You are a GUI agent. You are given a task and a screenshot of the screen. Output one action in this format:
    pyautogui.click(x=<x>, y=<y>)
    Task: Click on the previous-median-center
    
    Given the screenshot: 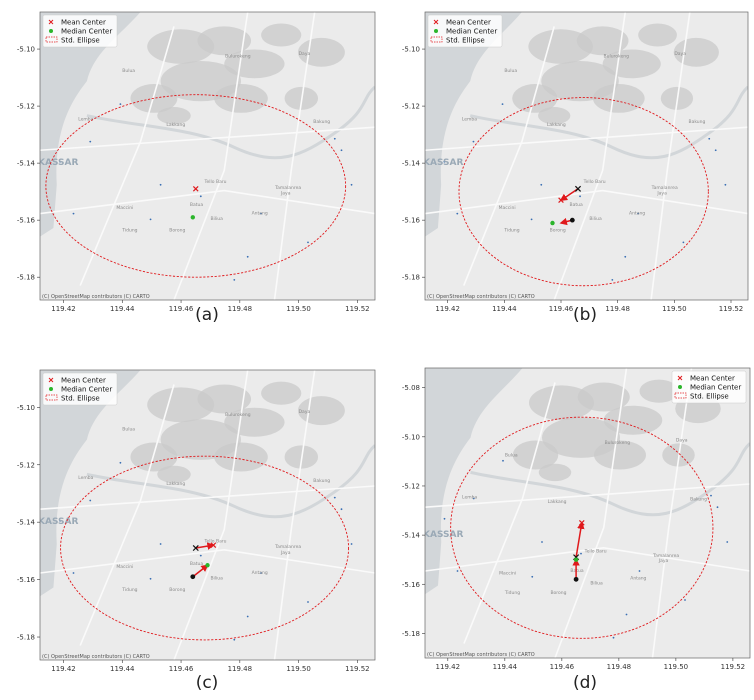 What is the action you would take?
    pyautogui.click(x=192, y=576)
    